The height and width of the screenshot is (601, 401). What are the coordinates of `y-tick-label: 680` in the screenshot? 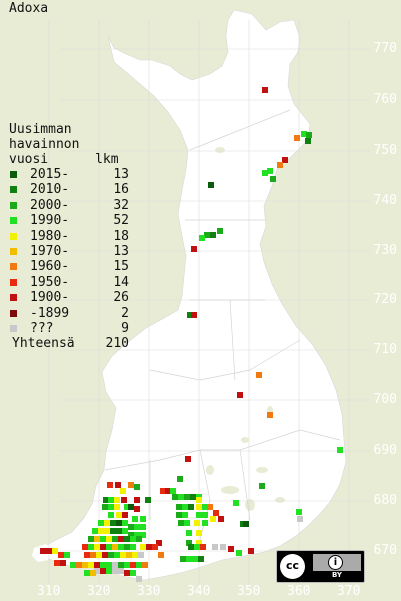 It's located at (385, 500).